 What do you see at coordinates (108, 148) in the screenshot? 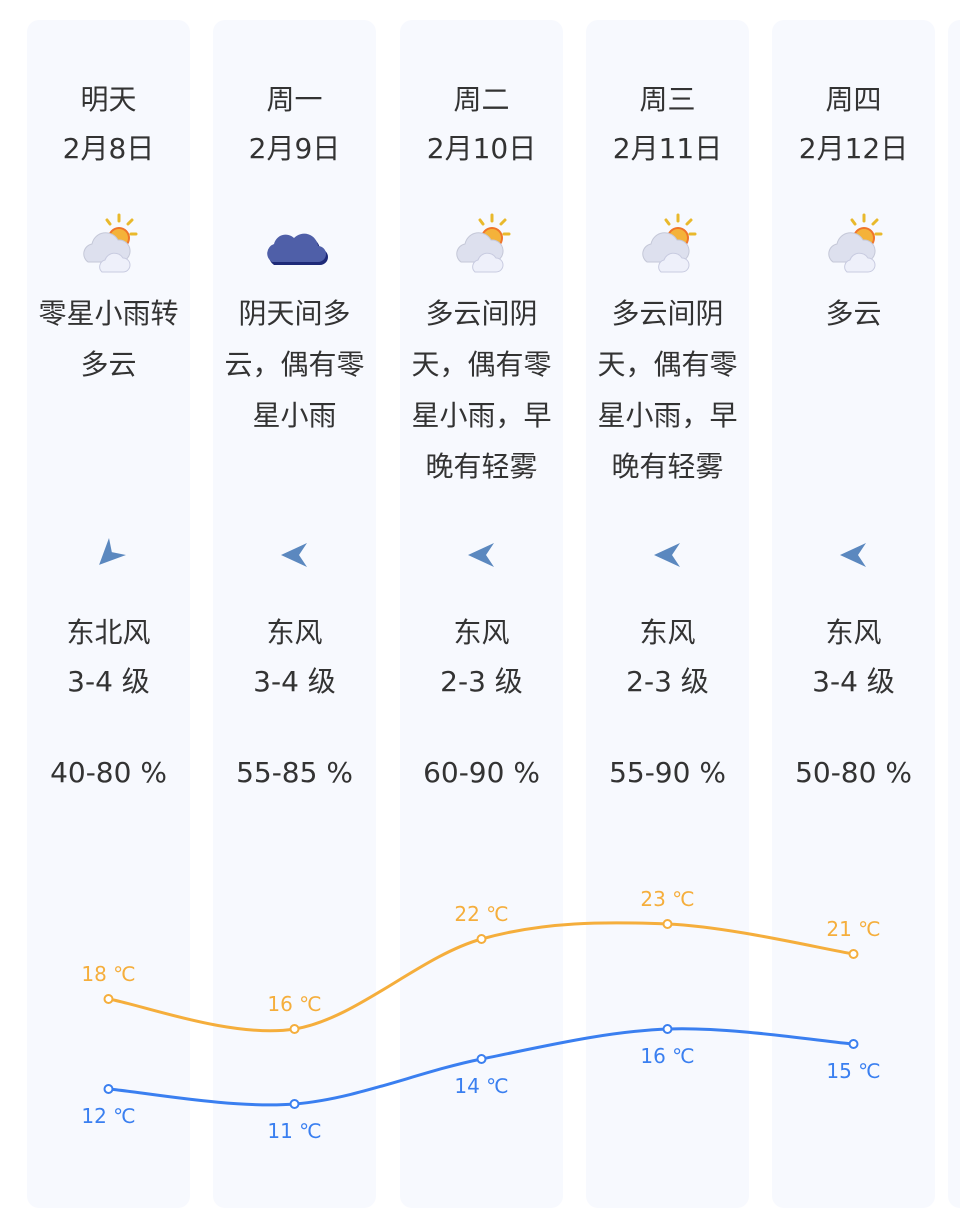
I see `date-label: 2月8日` at bounding box center [108, 148].